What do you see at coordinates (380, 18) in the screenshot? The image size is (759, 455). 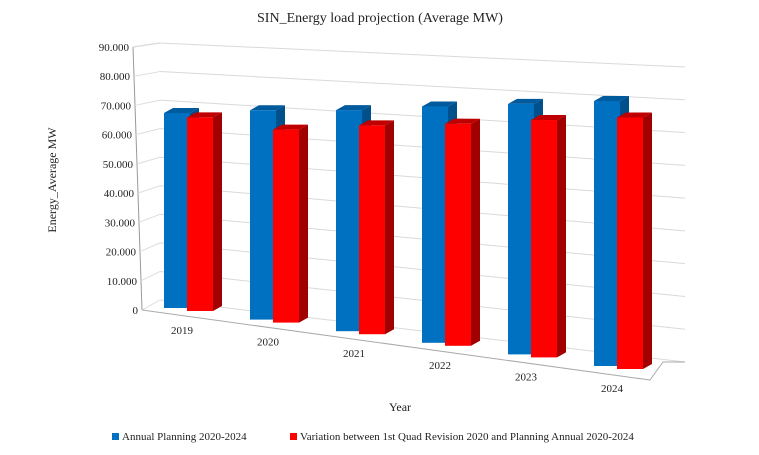 I see `chart-title: SIN_Energy load projection (Average MW)` at bounding box center [380, 18].